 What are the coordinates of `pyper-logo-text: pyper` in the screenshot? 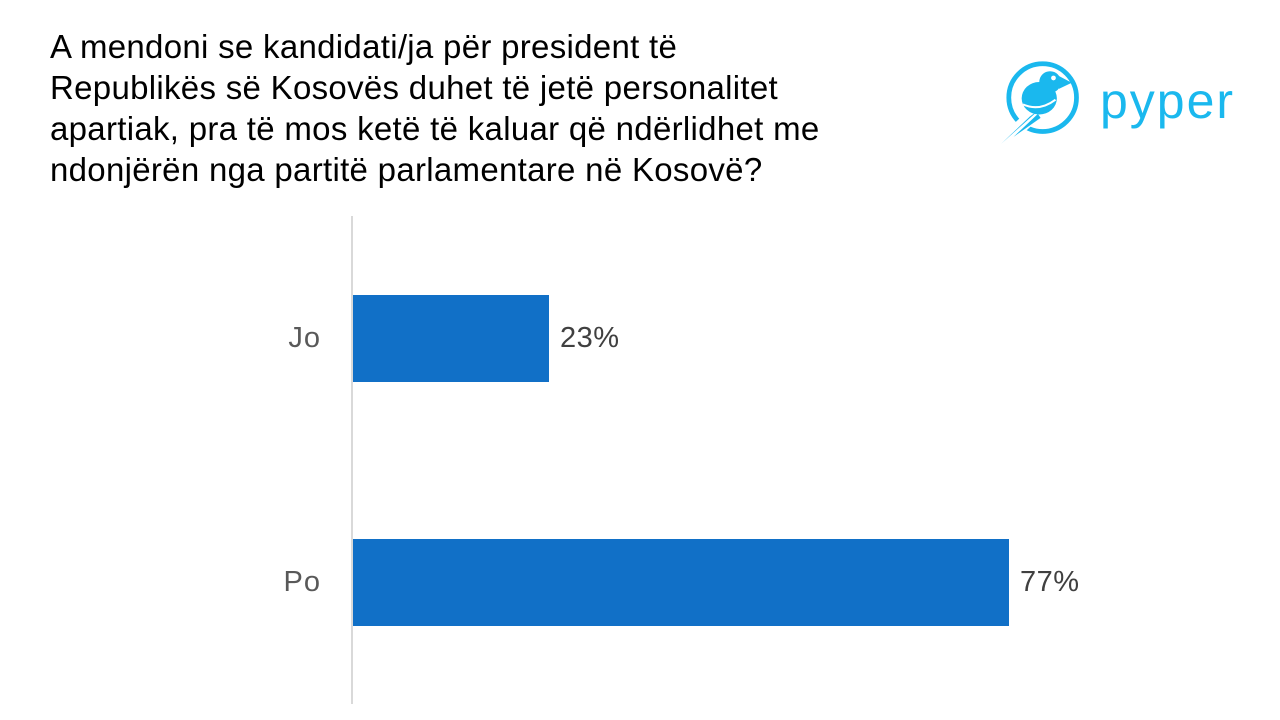 It's located at (1168, 101).